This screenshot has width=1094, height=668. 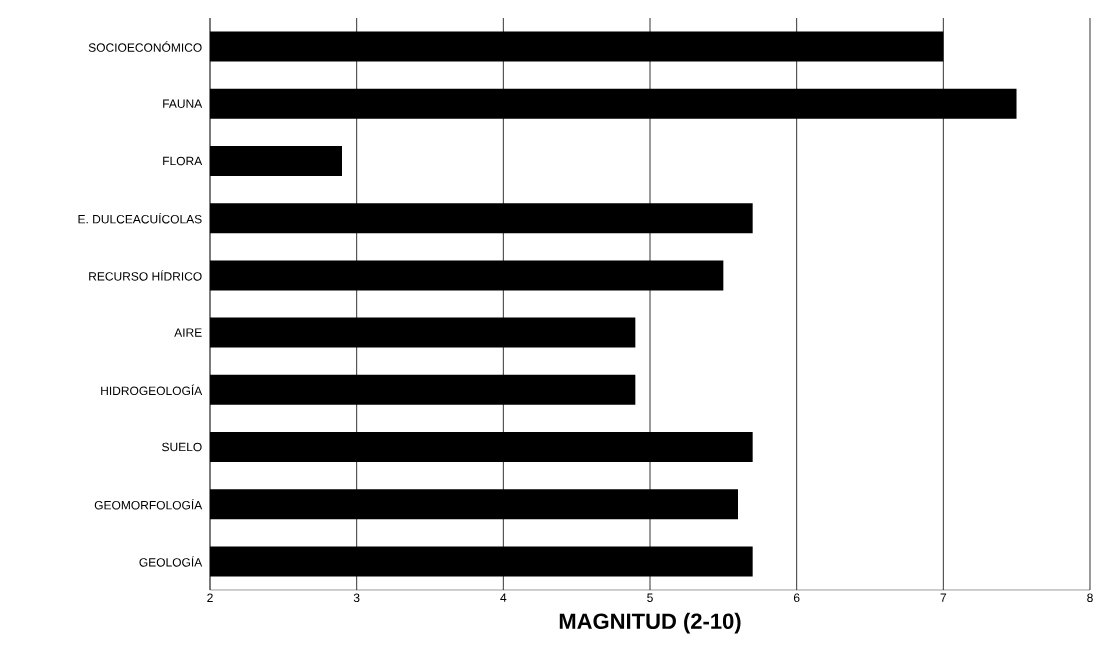 What do you see at coordinates (152, 390) in the screenshot?
I see `y-tick-label: HIDROGEOLOGÍA` at bounding box center [152, 390].